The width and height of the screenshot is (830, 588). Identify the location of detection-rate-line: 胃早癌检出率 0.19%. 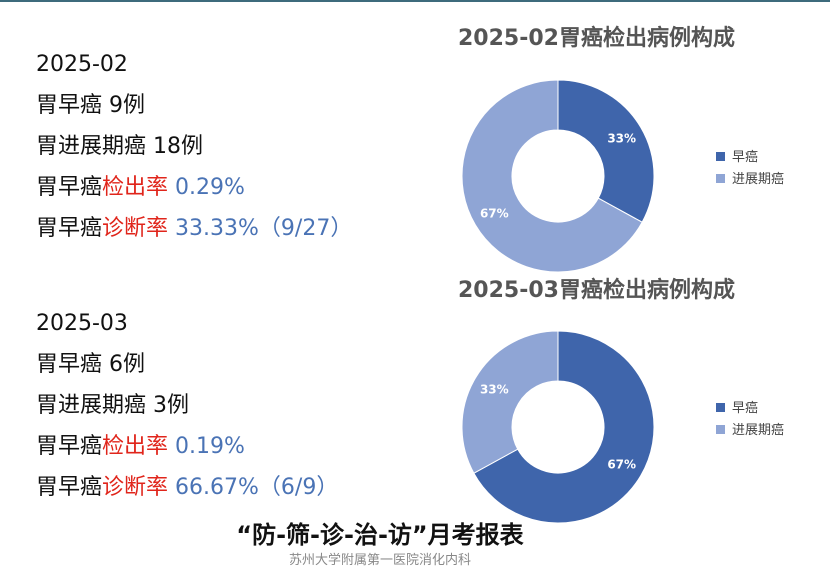
(187, 446).